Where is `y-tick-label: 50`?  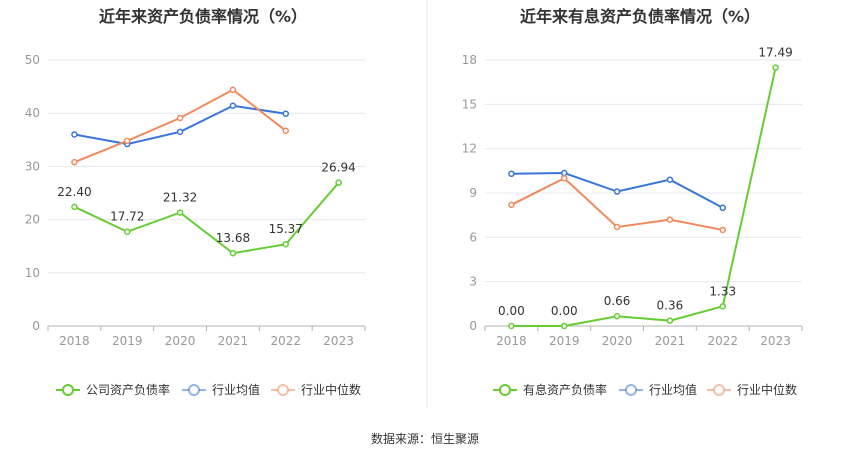 y-tick-label: 50 is located at coordinates (32, 60).